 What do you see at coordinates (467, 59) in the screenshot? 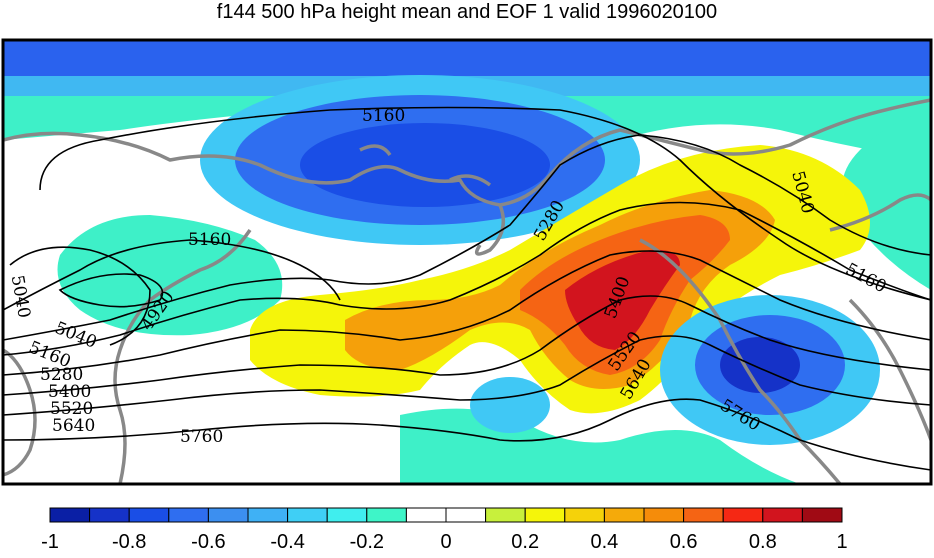
I see `shade-top-band` at bounding box center [467, 59].